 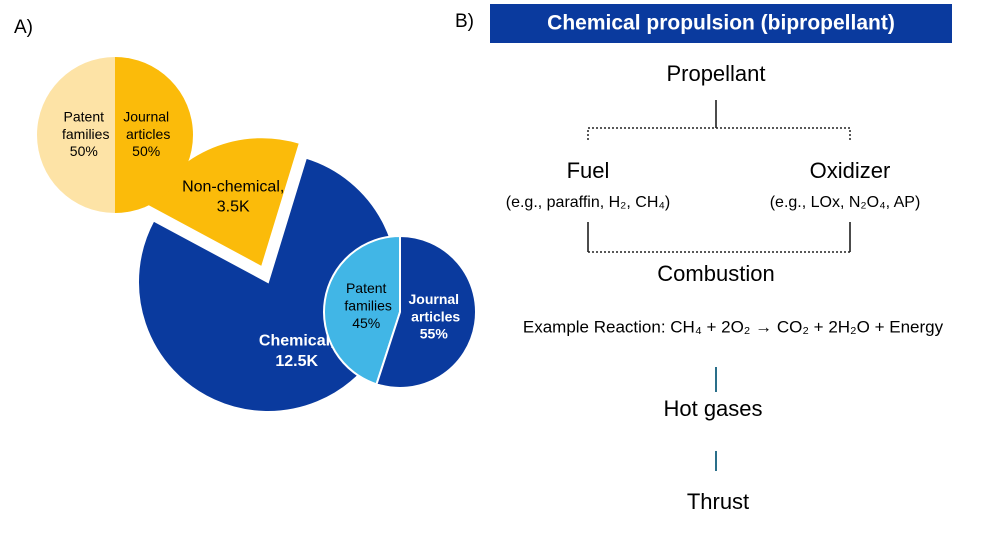 I want to click on value-label: 3.5K, so click(x=233, y=207).